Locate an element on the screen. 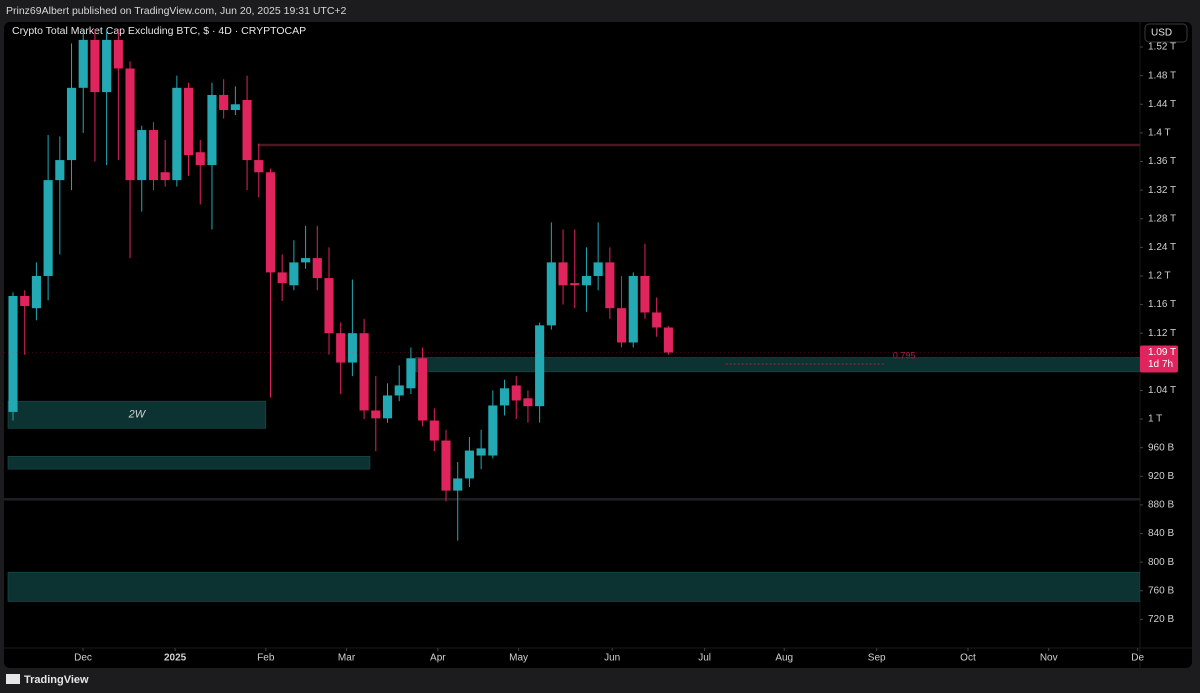  y-tick-label: 1.2 T is located at coordinates (1159, 276).